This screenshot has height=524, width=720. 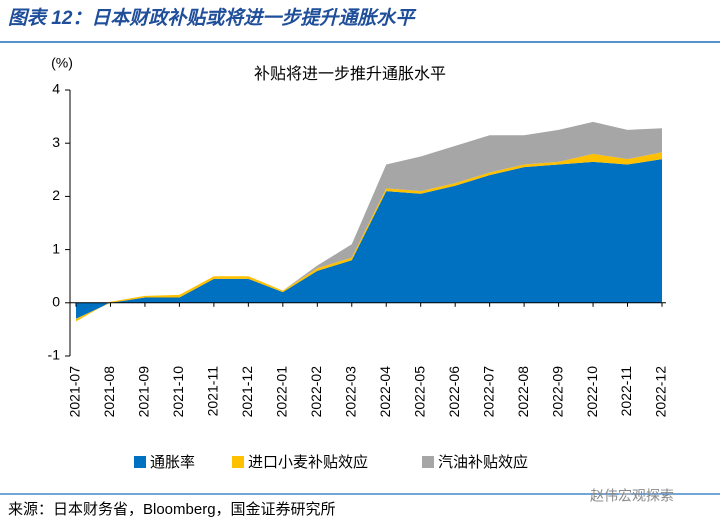 What do you see at coordinates (557, 392) in the screenshot?
I see `x-tick-label: 2022-09` at bounding box center [557, 392].